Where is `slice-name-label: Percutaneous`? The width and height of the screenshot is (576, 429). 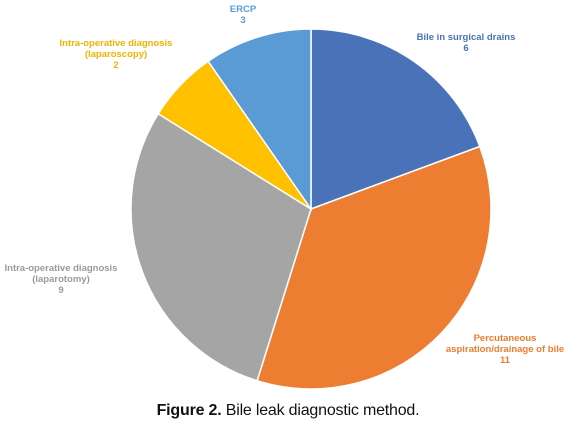
slice-name-label: Percutaneous is located at coordinates (505, 338).